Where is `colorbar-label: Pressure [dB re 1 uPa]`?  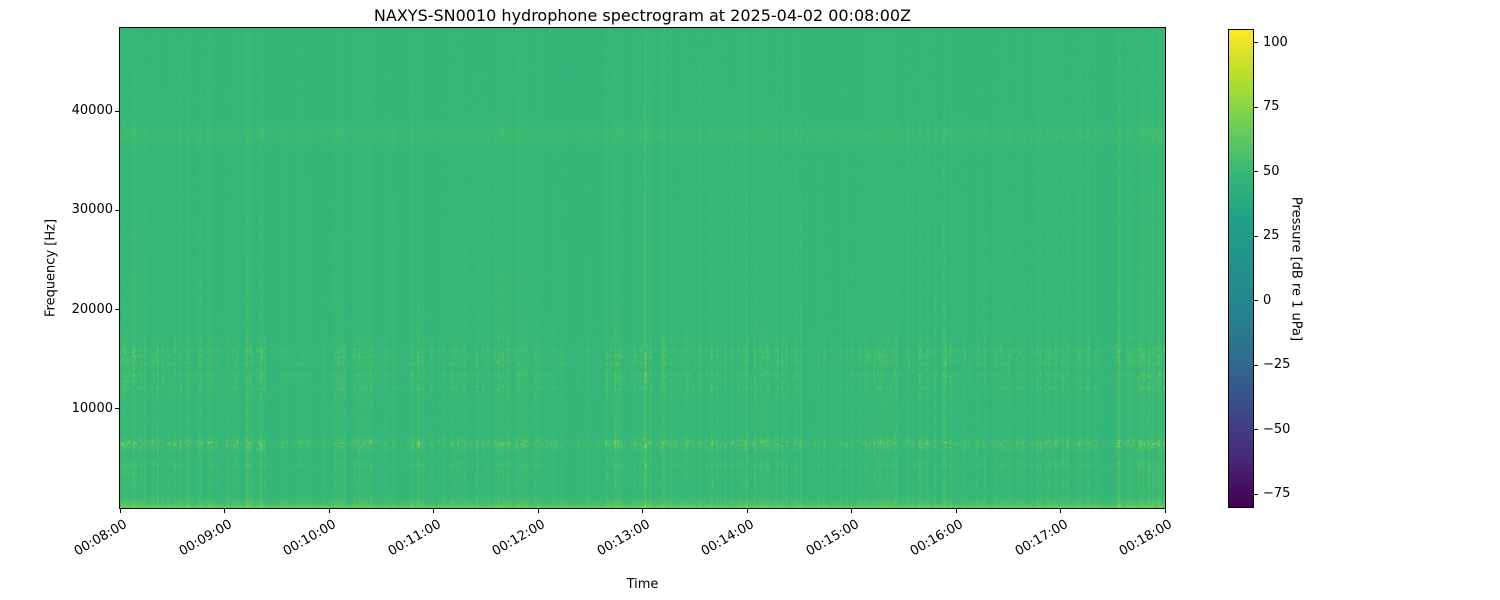
colorbar-label: Pressure [dB re 1 uPa] is located at coordinates (1296, 269).